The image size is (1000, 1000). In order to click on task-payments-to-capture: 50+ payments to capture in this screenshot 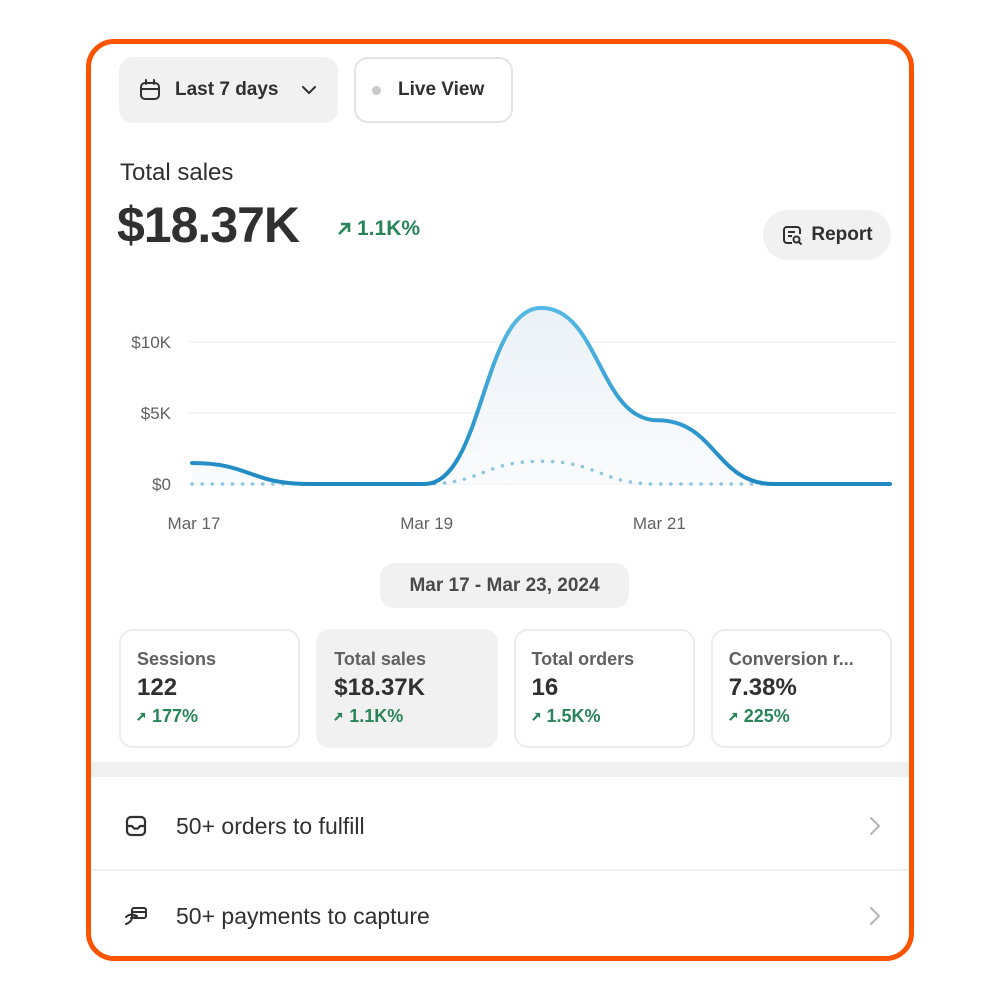, I will do `click(500, 914)`.